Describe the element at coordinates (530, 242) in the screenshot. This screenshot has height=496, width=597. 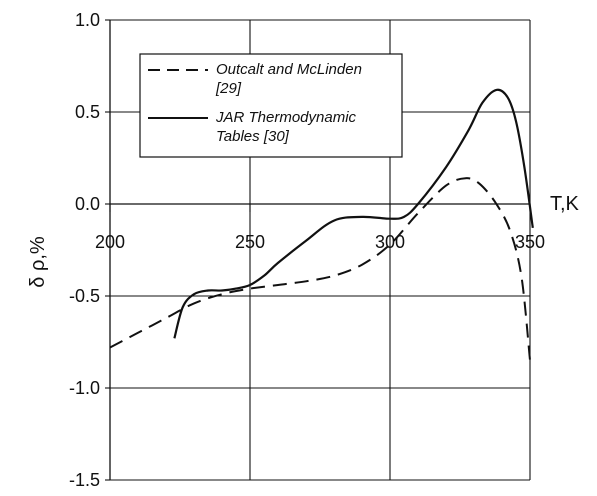
I see `x-tick-label: 350` at that location.